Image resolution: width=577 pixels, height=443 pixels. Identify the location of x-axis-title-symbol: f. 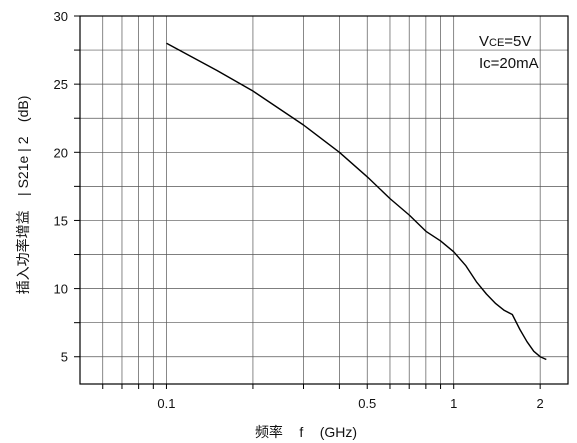
(301, 432).